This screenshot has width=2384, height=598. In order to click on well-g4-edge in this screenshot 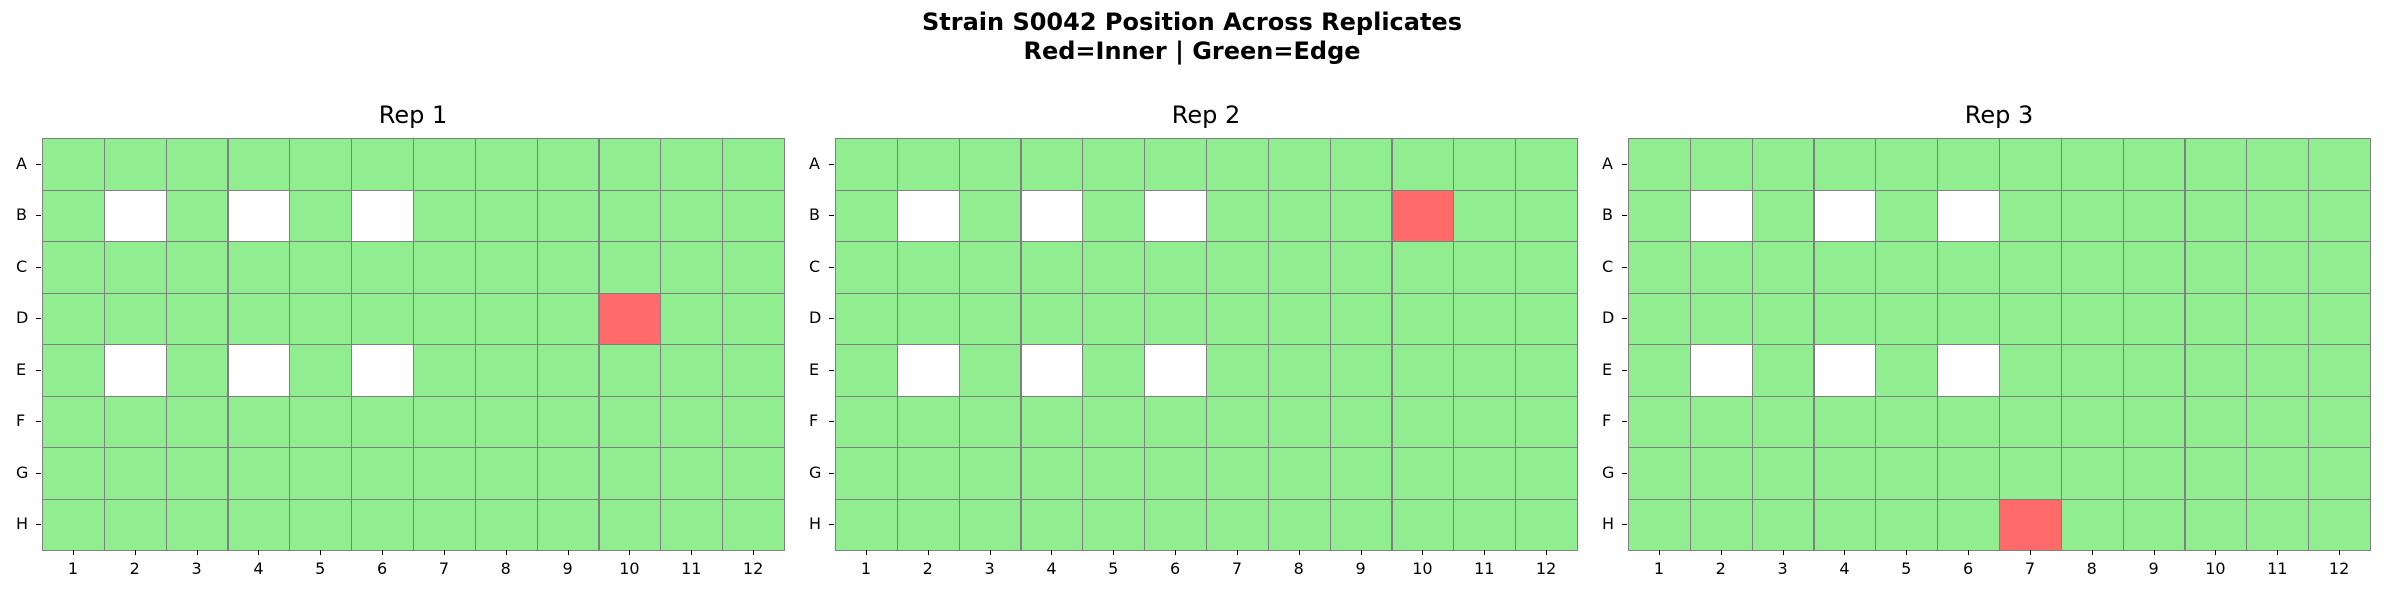, I will do `click(1845, 473)`.